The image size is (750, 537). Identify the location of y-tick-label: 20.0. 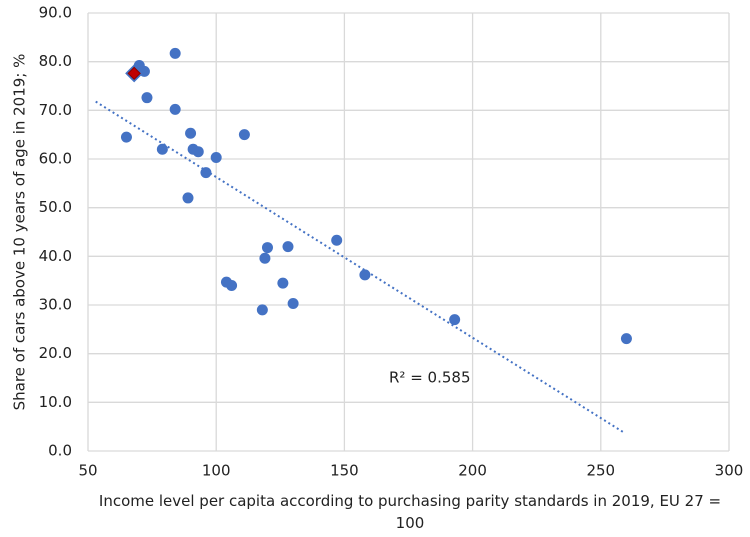
(55, 353).